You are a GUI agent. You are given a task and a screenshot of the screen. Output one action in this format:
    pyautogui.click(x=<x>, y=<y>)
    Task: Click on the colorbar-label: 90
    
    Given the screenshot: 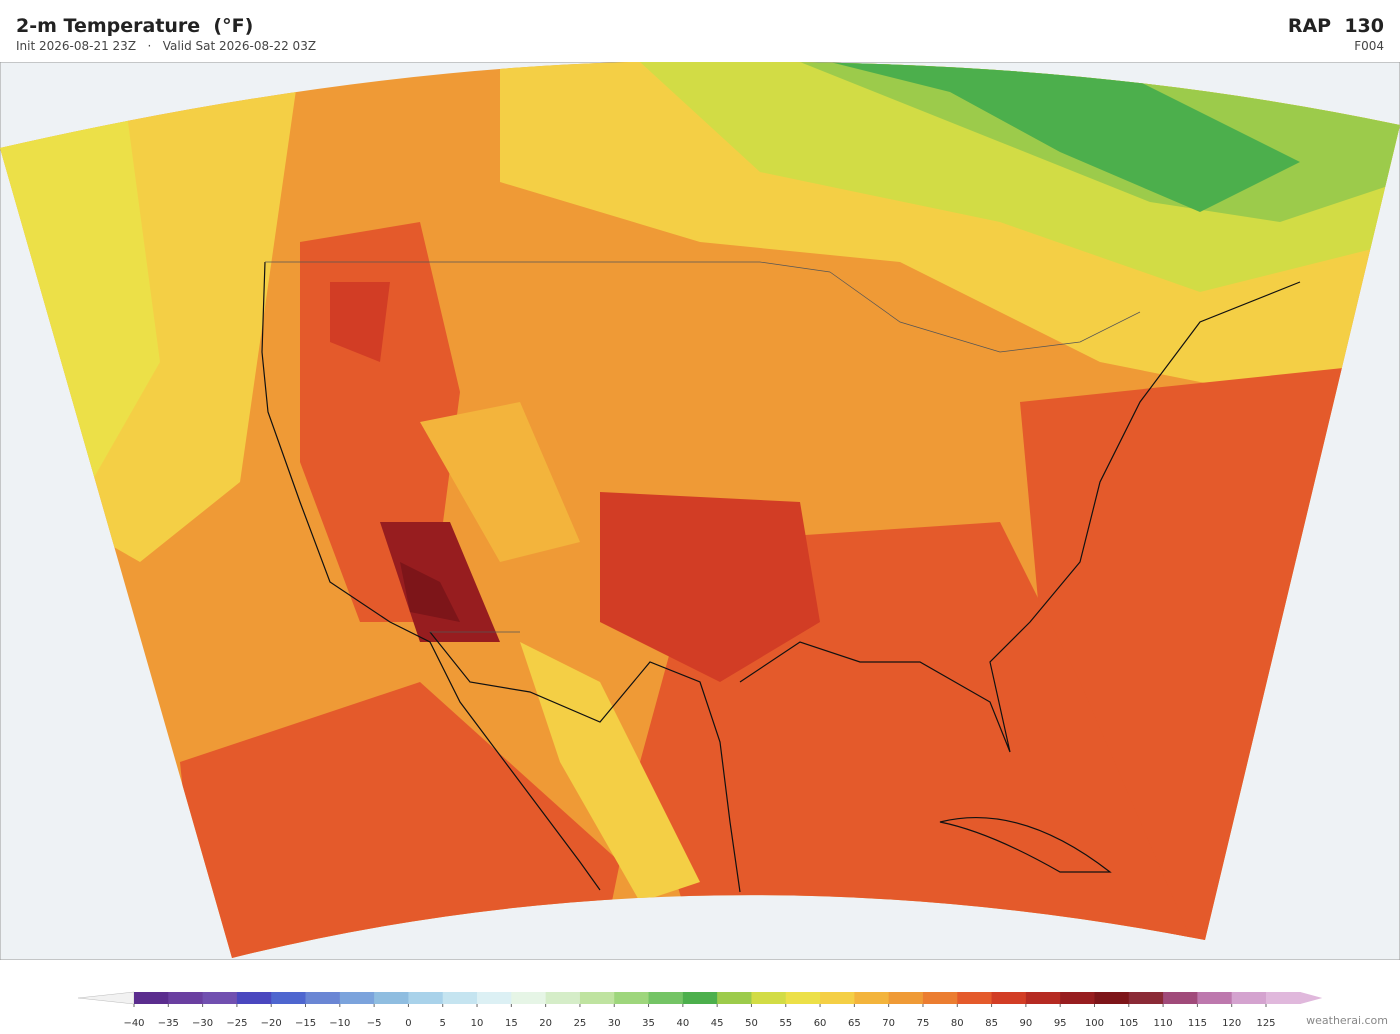 What is the action you would take?
    pyautogui.click(x=1026, y=1023)
    